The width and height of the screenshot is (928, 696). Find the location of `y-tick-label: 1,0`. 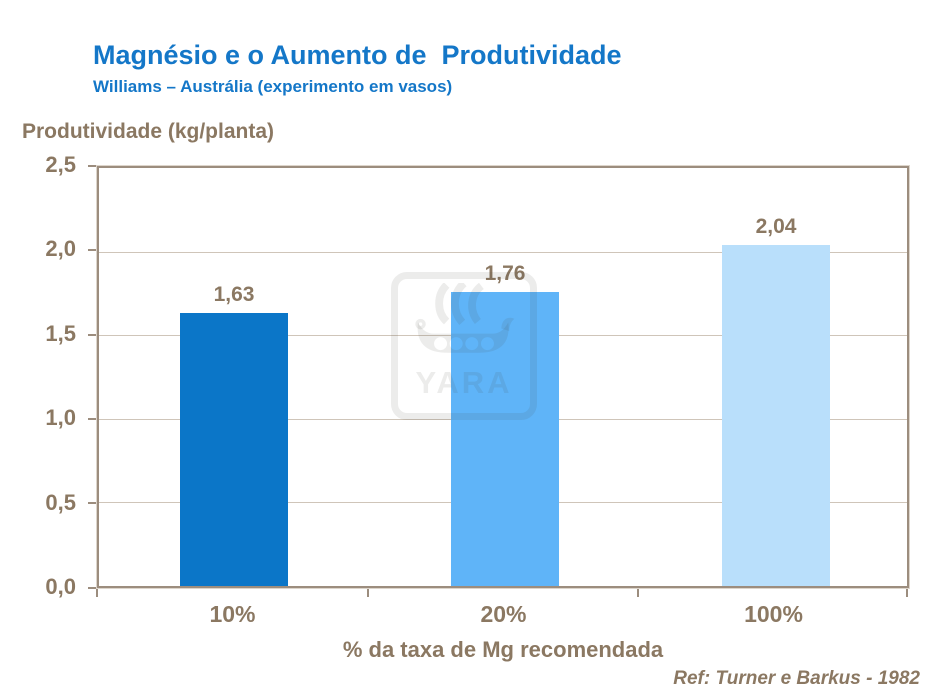

y-tick-label: 1,0 is located at coordinates (60, 417).